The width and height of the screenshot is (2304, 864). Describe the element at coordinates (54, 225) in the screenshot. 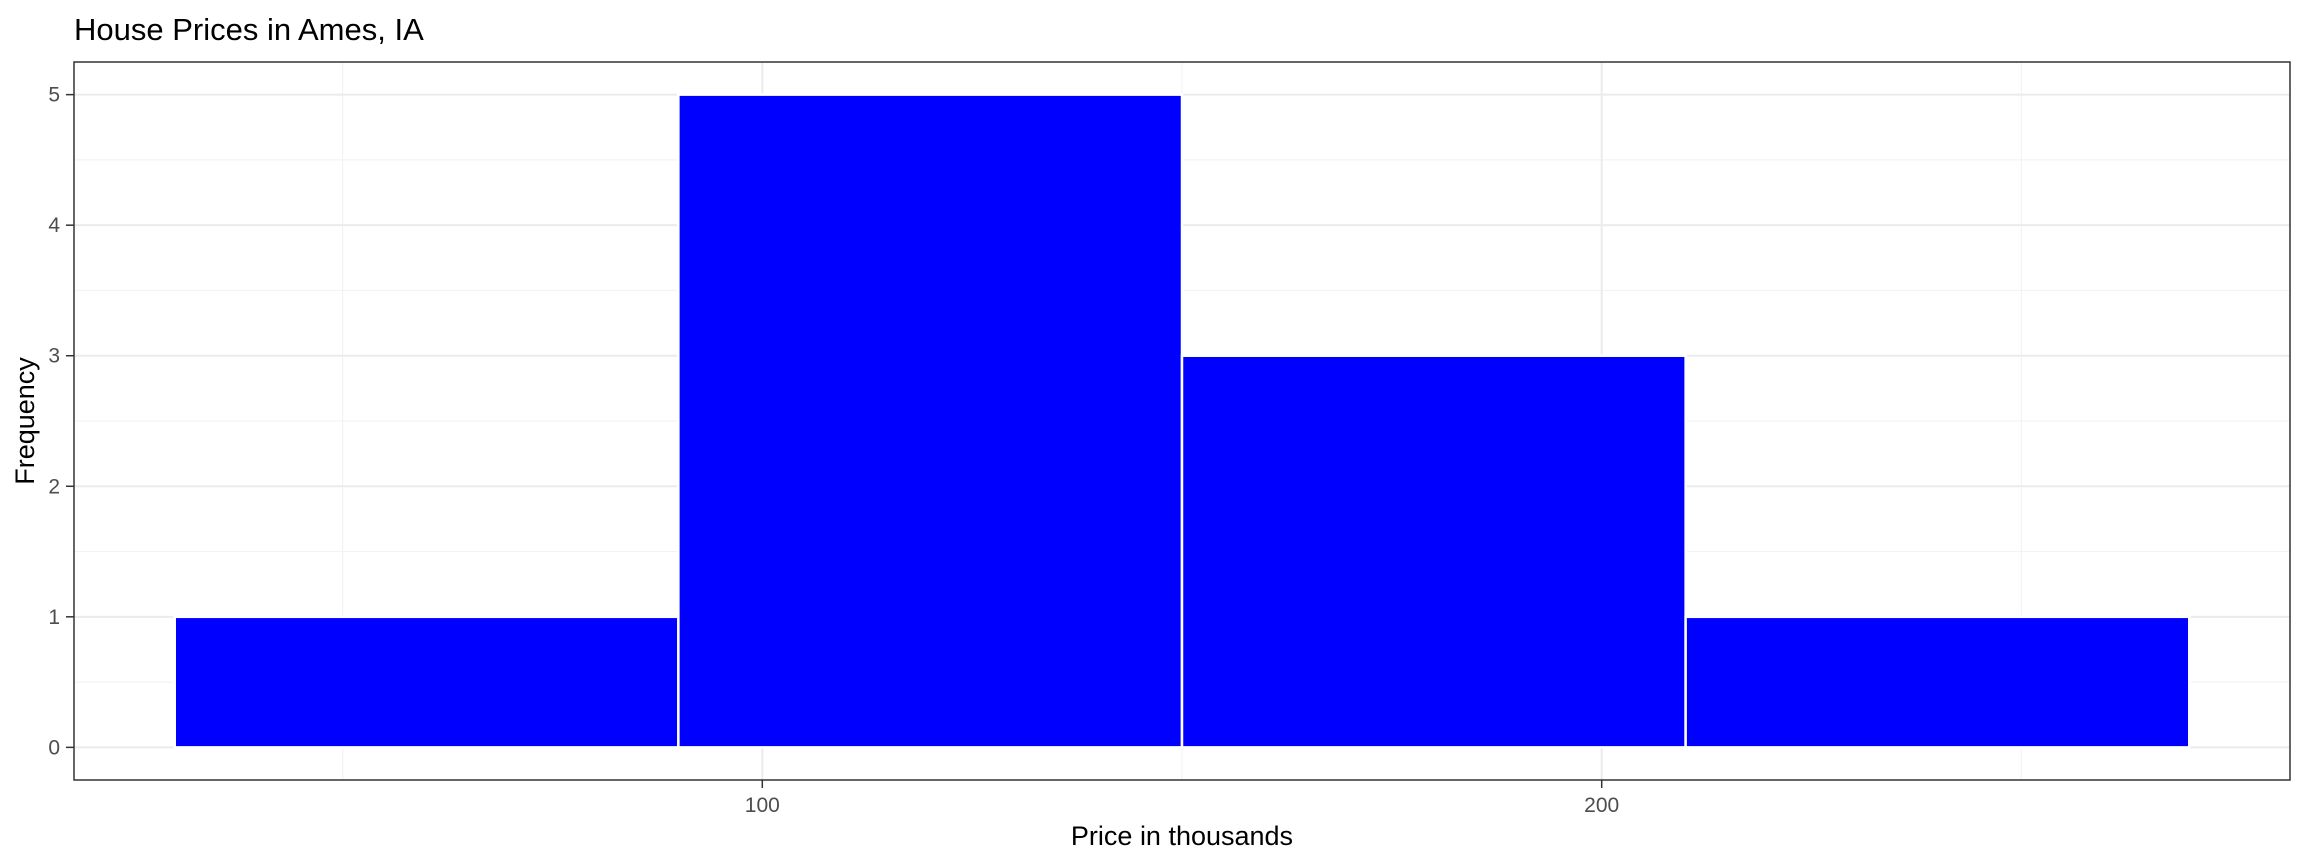

I see `y-tick-label: 4` at that location.